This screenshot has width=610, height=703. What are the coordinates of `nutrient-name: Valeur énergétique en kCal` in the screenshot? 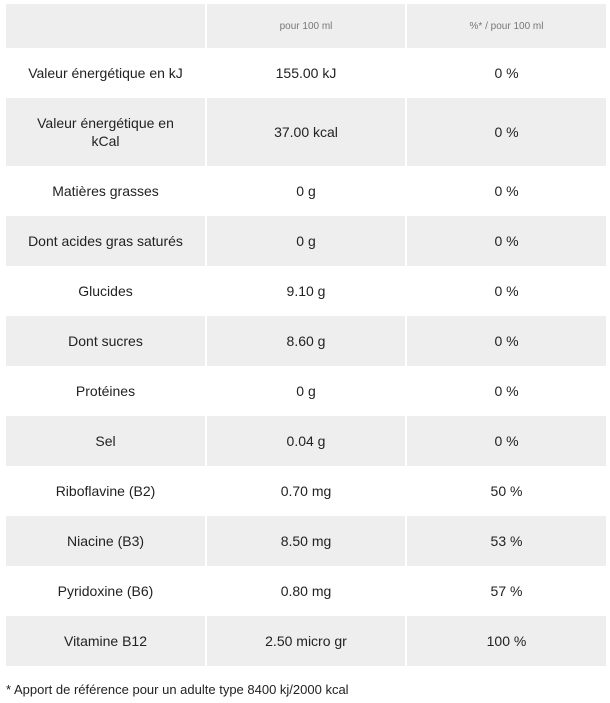 It's located at (106, 132).